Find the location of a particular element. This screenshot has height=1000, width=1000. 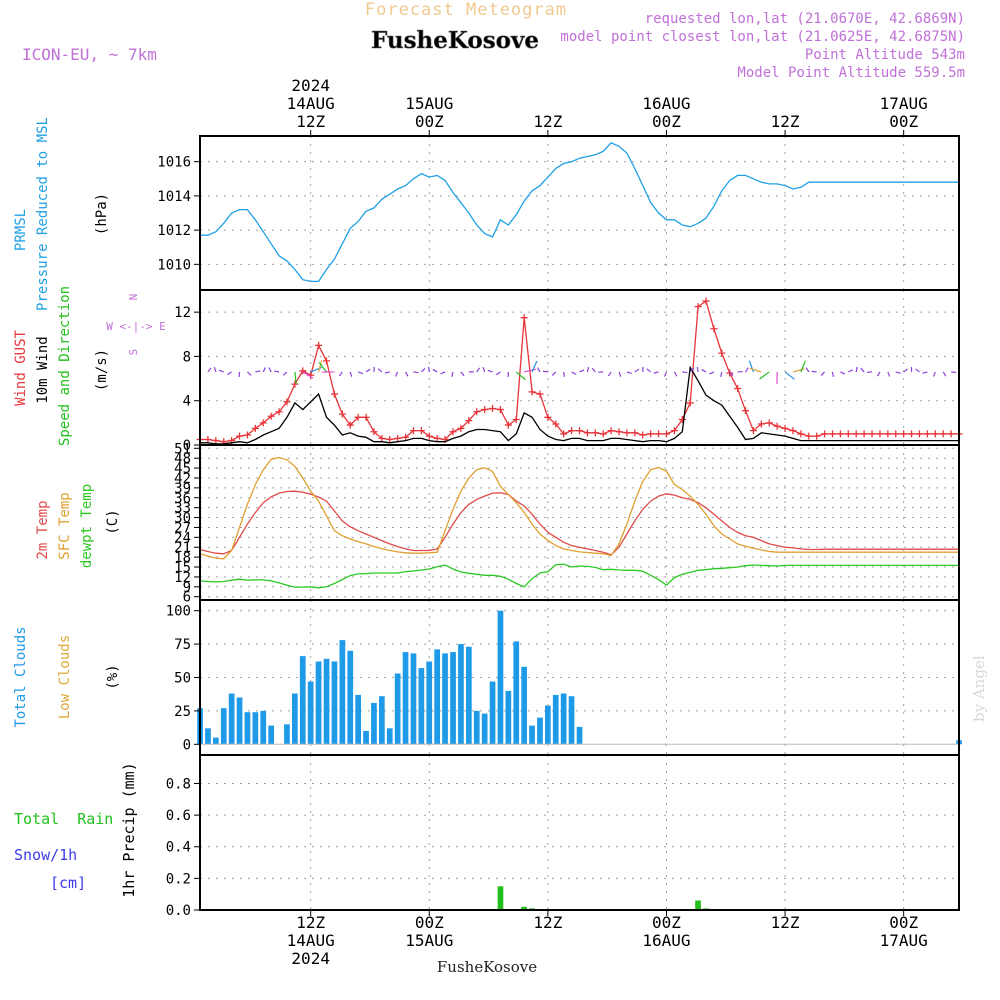

y-tick-label: 6 is located at coordinates (187, 598).